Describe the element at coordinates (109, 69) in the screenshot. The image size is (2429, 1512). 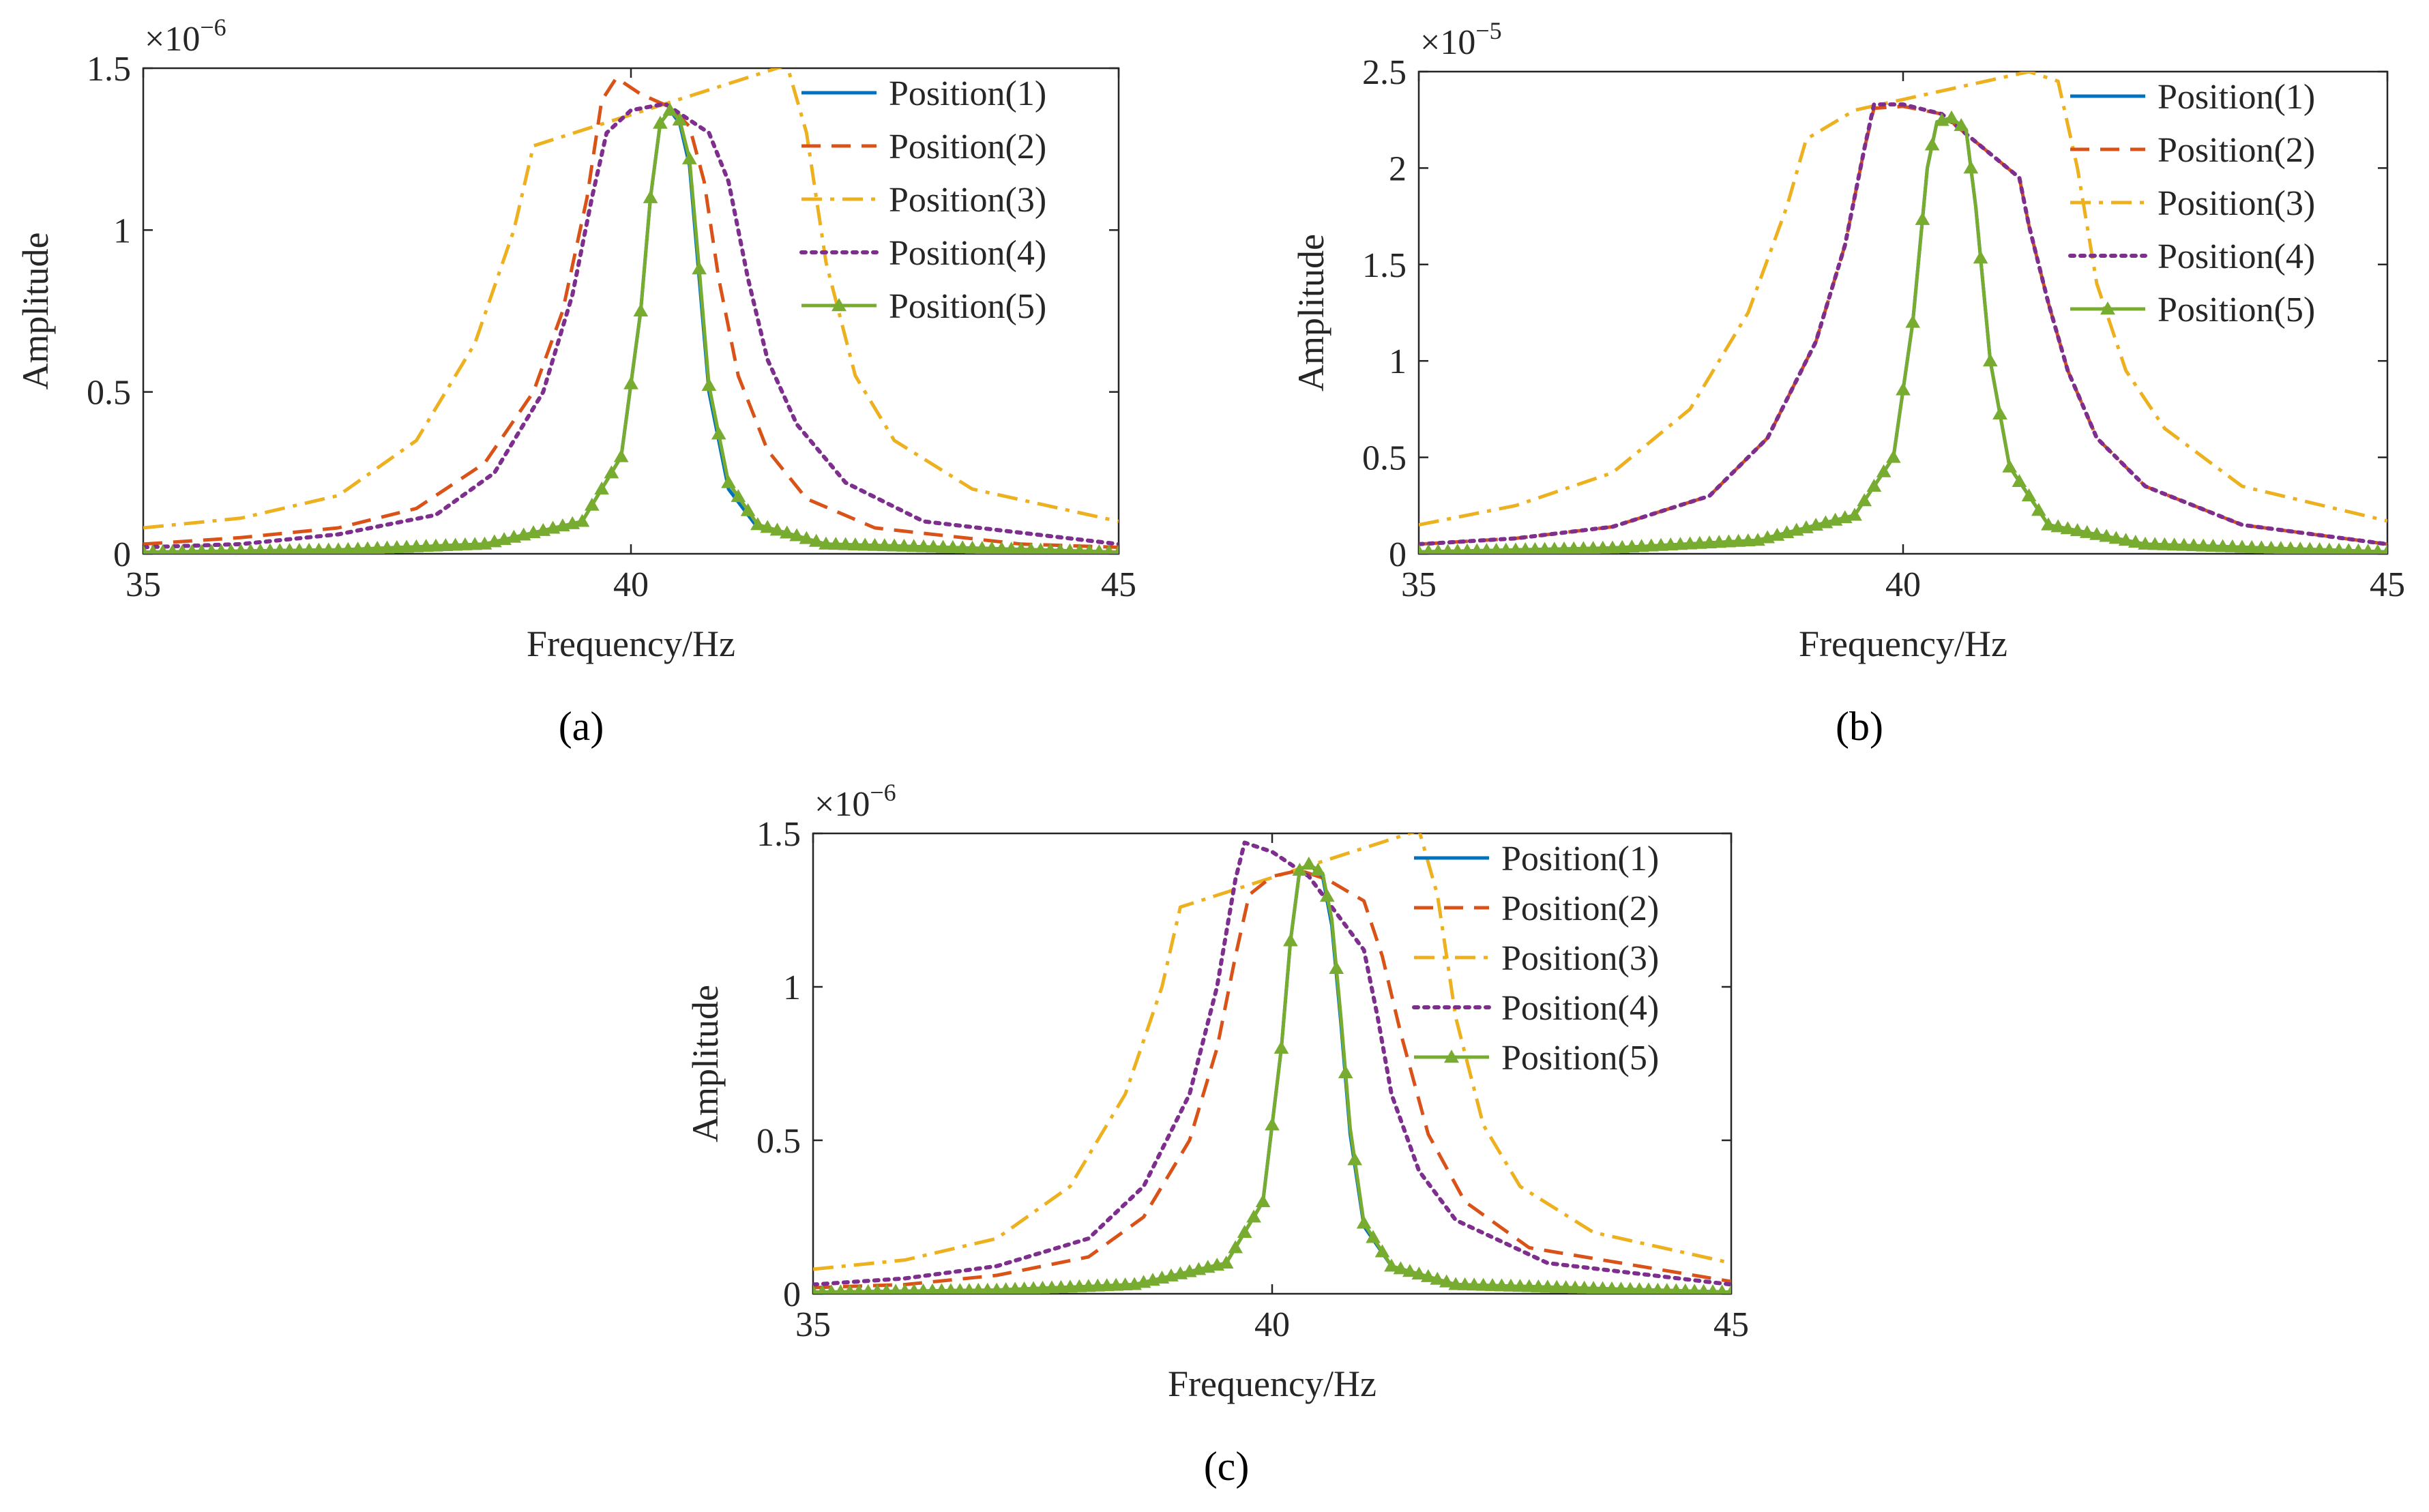
I see `y-tick-label: 1.5` at that location.